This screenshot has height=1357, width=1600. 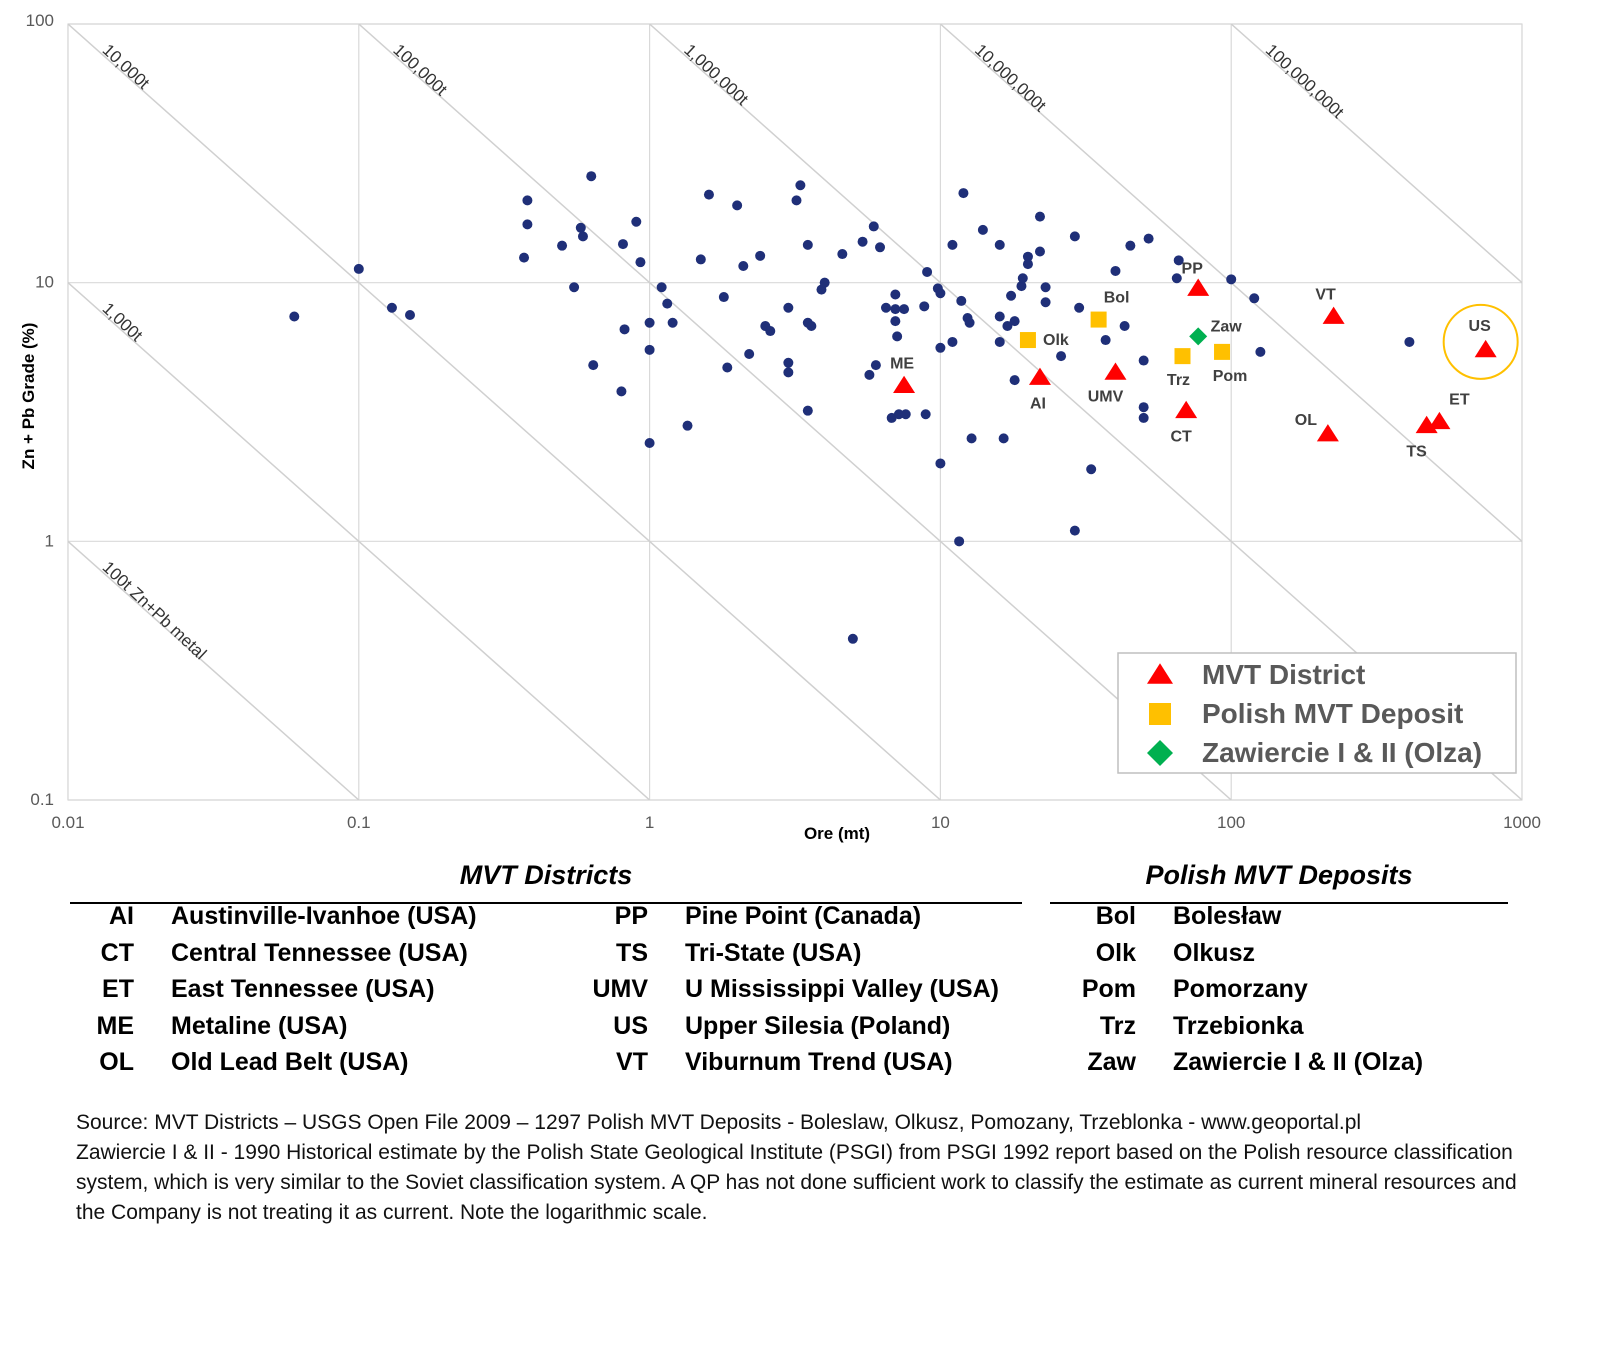 I want to click on x-tick-label: 0.1, so click(x=359, y=822).